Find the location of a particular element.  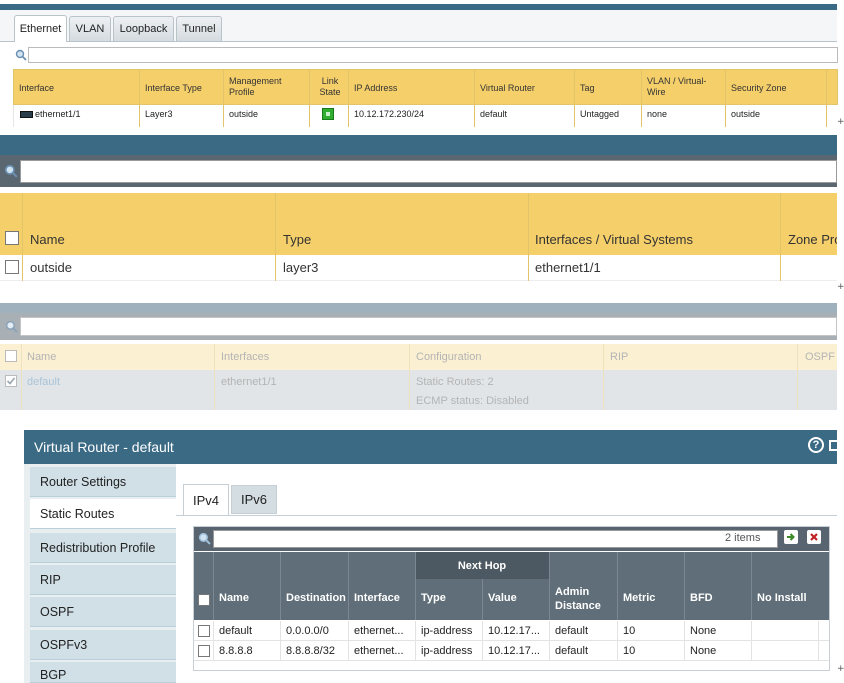

zone-name-link: outside is located at coordinates (51, 267).